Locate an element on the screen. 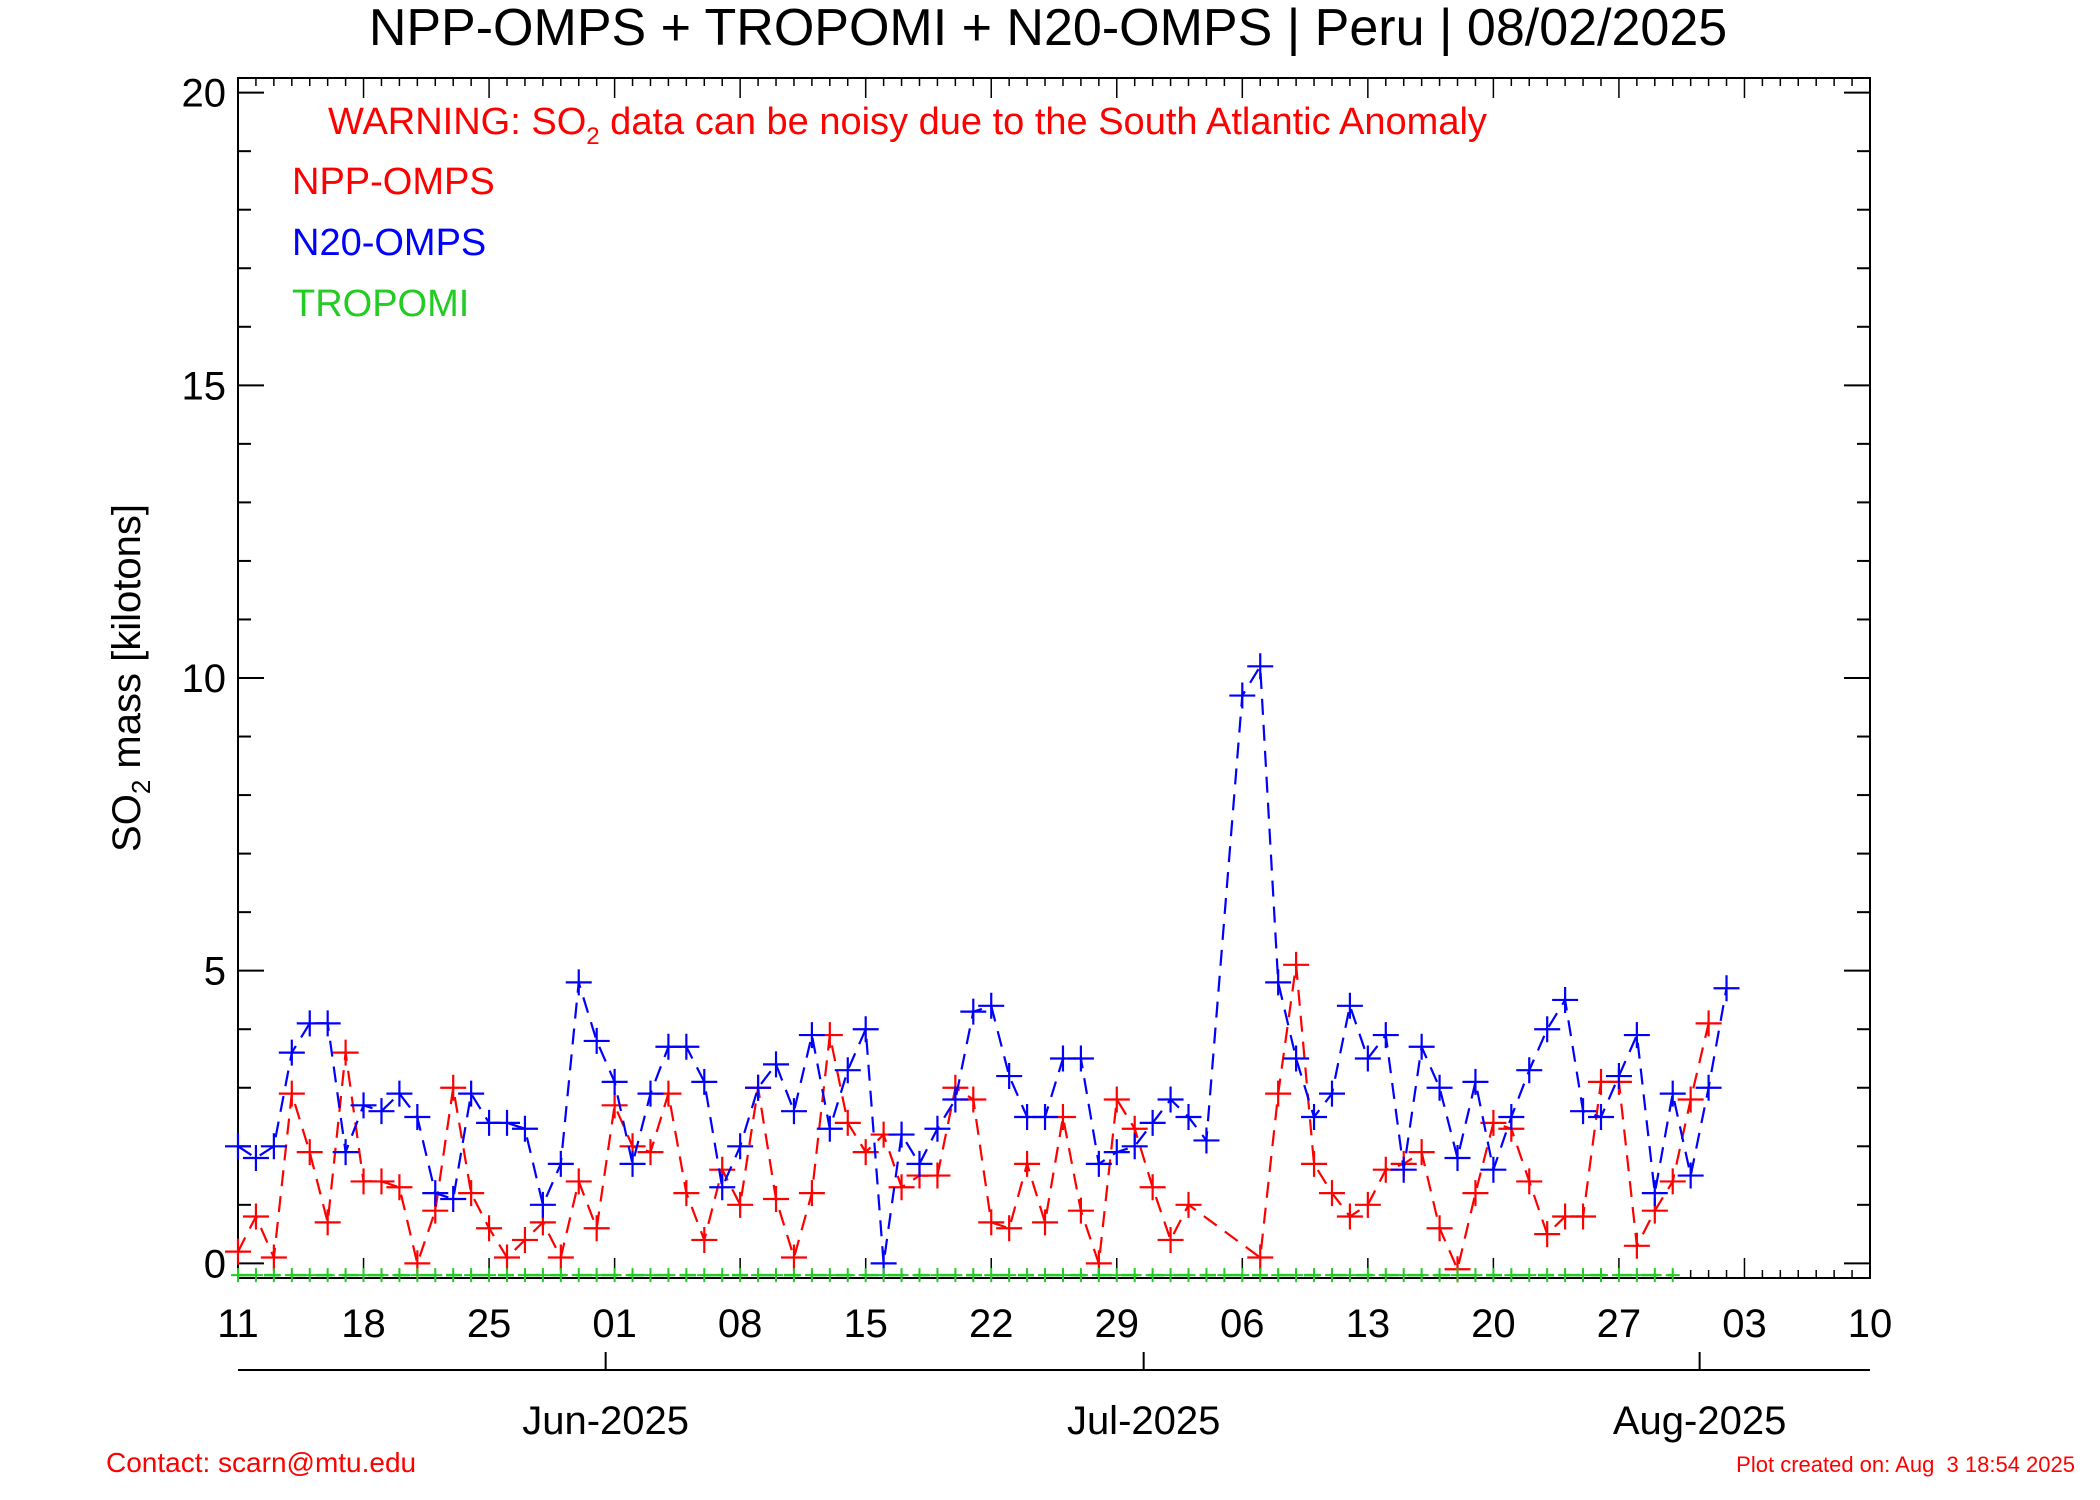 This screenshot has height=1500, width=2100. y-tick-label: 15 is located at coordinates (204, 386).